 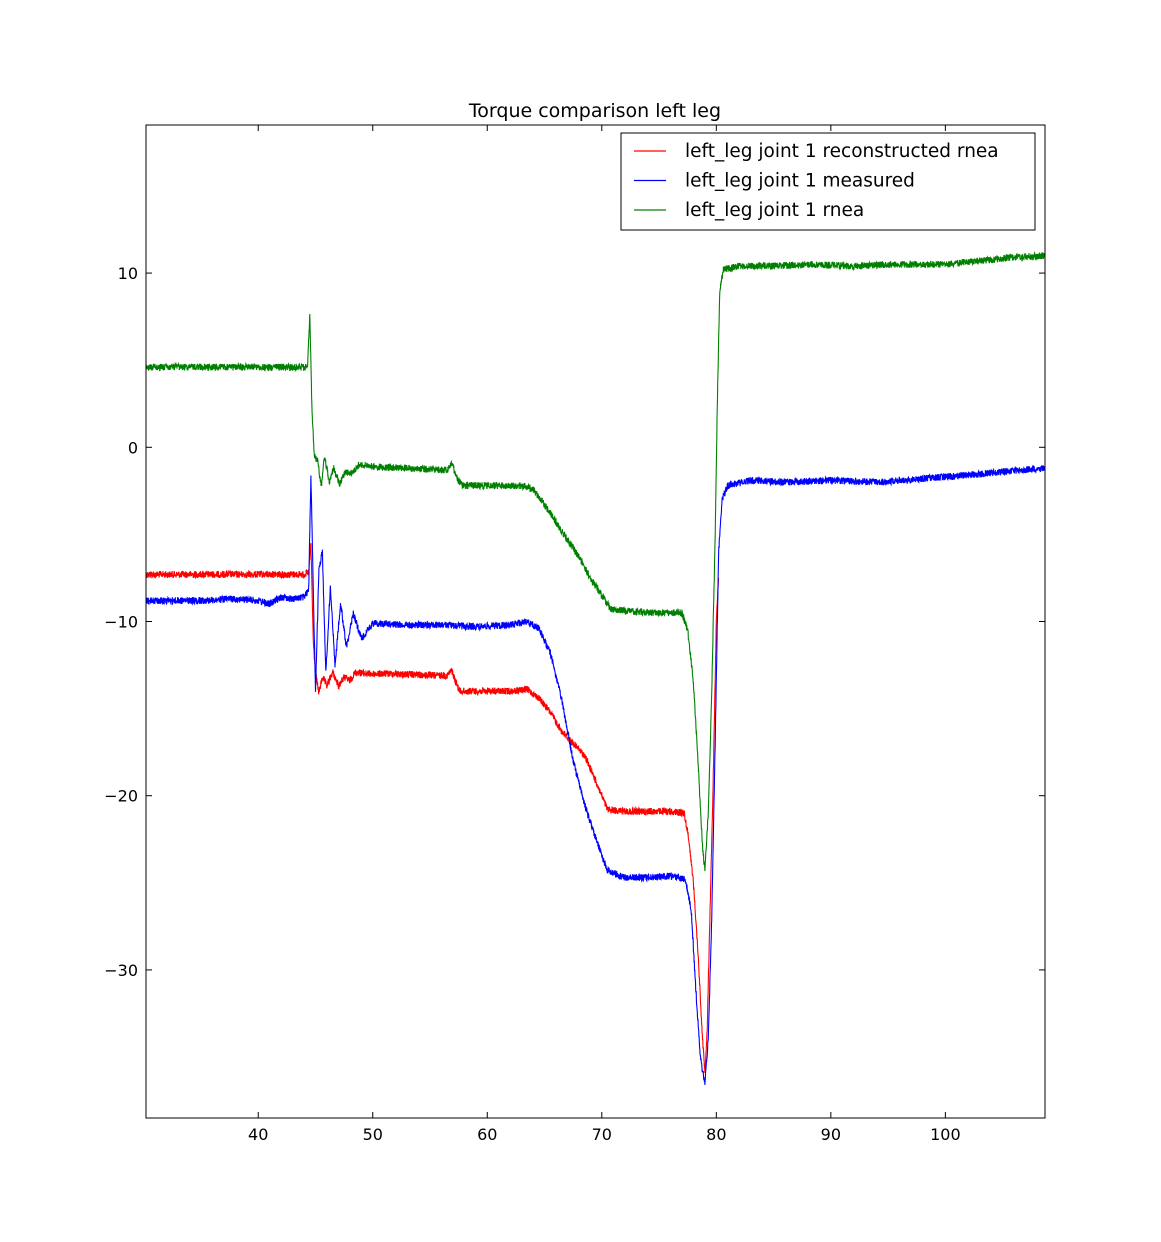 What do you see at coordinates (128, 273) in the screenshot?
I see `y-tick-label: 10` at bounding box center [128, 273].